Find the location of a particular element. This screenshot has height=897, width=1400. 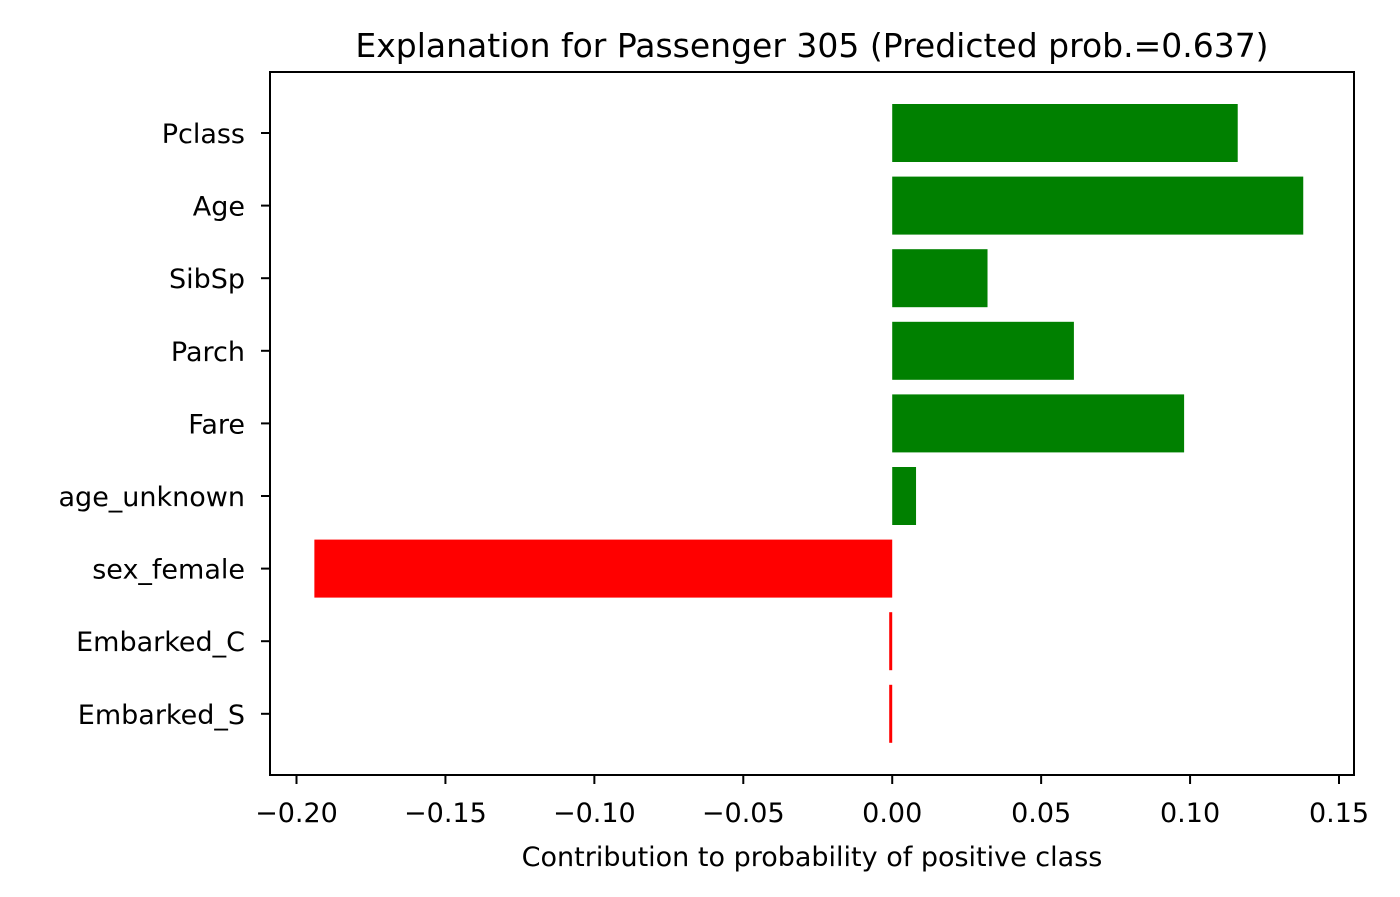

y-tick-label: Parch is located at coordinates (208, 352).